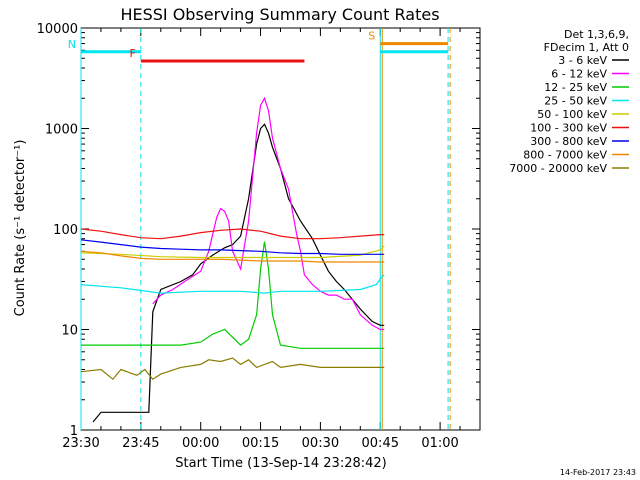 The width and height of the screenshot is (640, 480). I want to click on legend-label: 100 - 300 keV, so click(568, 128).